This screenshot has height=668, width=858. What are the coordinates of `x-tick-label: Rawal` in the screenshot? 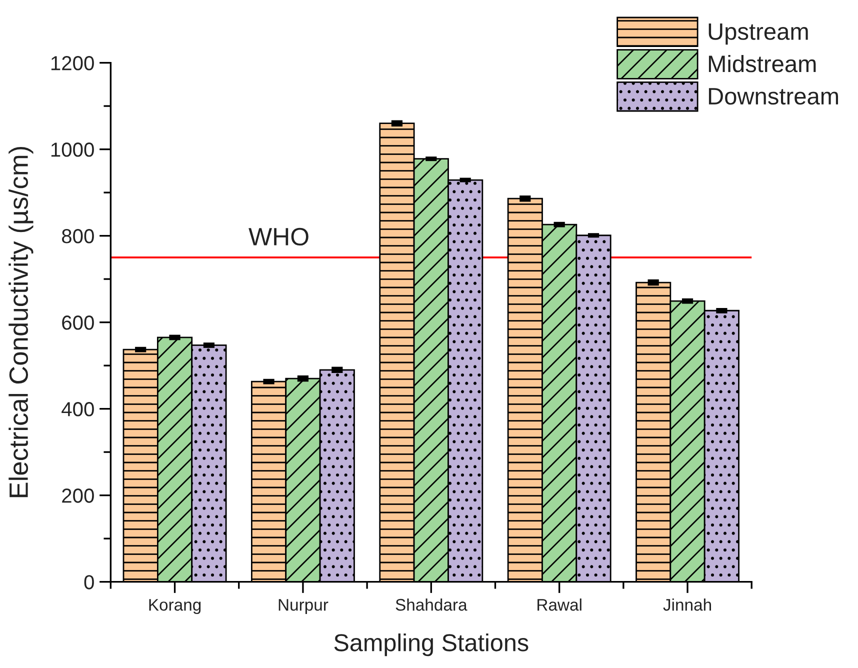 It's located at (560, 604).